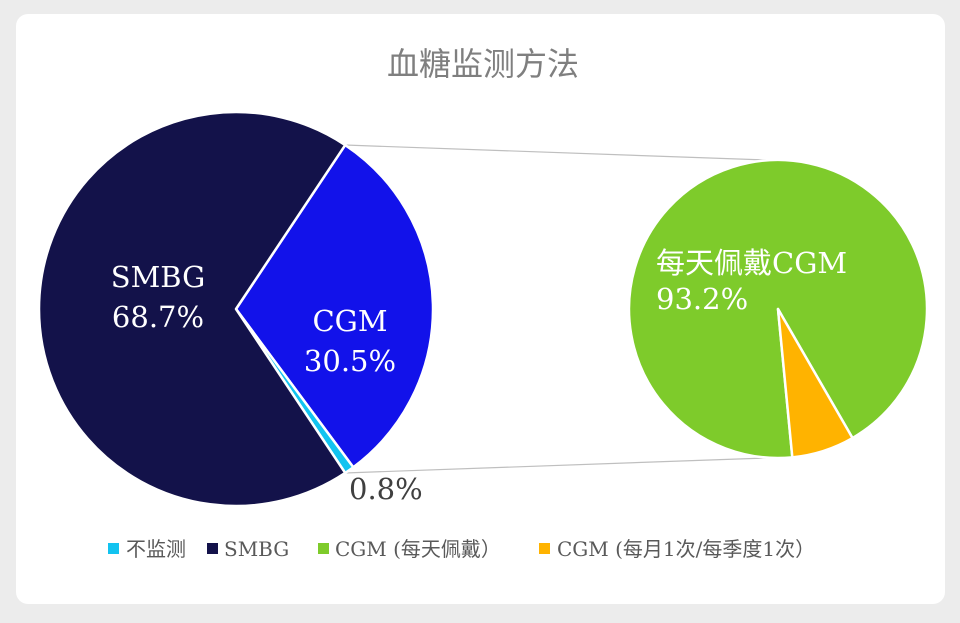 The width and height of the screenshot is (960, 623). I want to click on legend-swatch-cgm-daily, so click(323, 548).